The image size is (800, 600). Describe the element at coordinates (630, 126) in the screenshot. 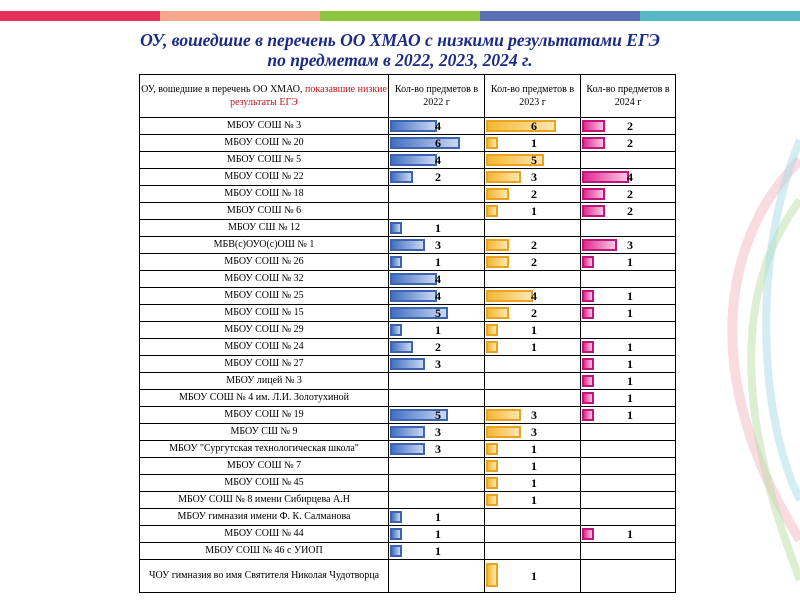

I see `data-label-2024: 2` at that location.